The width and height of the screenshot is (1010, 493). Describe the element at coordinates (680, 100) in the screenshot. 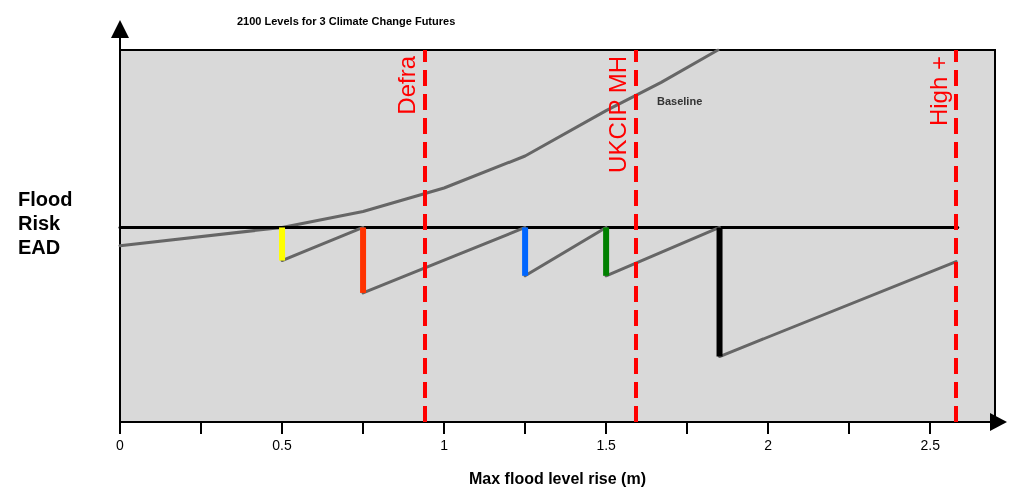

I see `annotation: Baseline` at that location.